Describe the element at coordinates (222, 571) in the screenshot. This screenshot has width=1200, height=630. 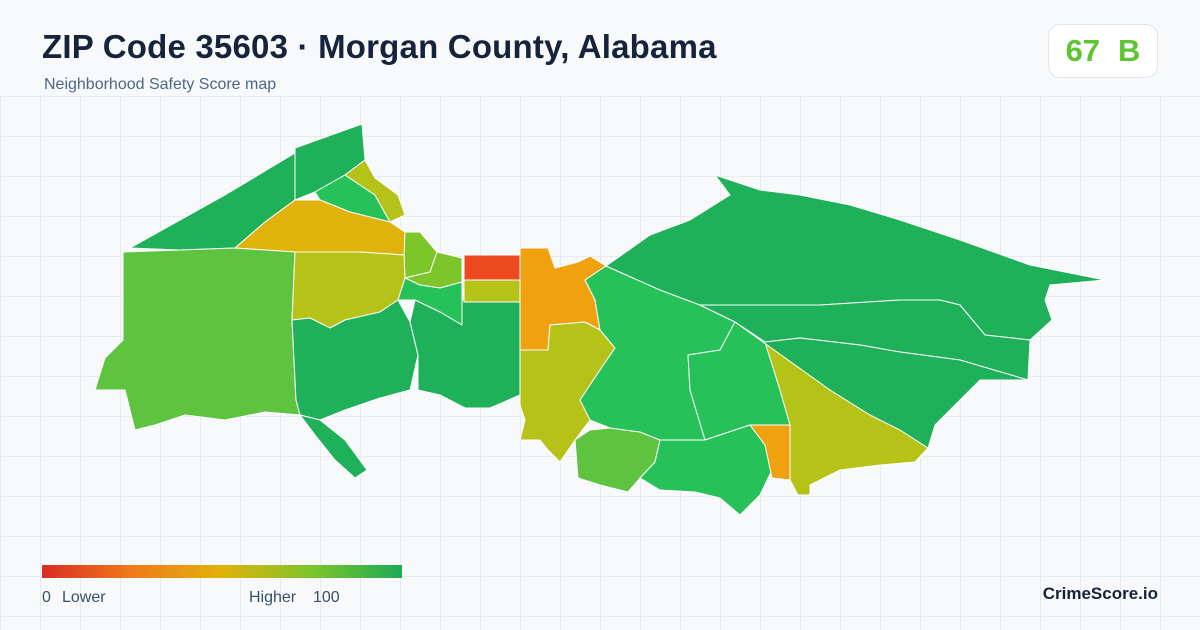
I see `legend-color-scale` at that location.